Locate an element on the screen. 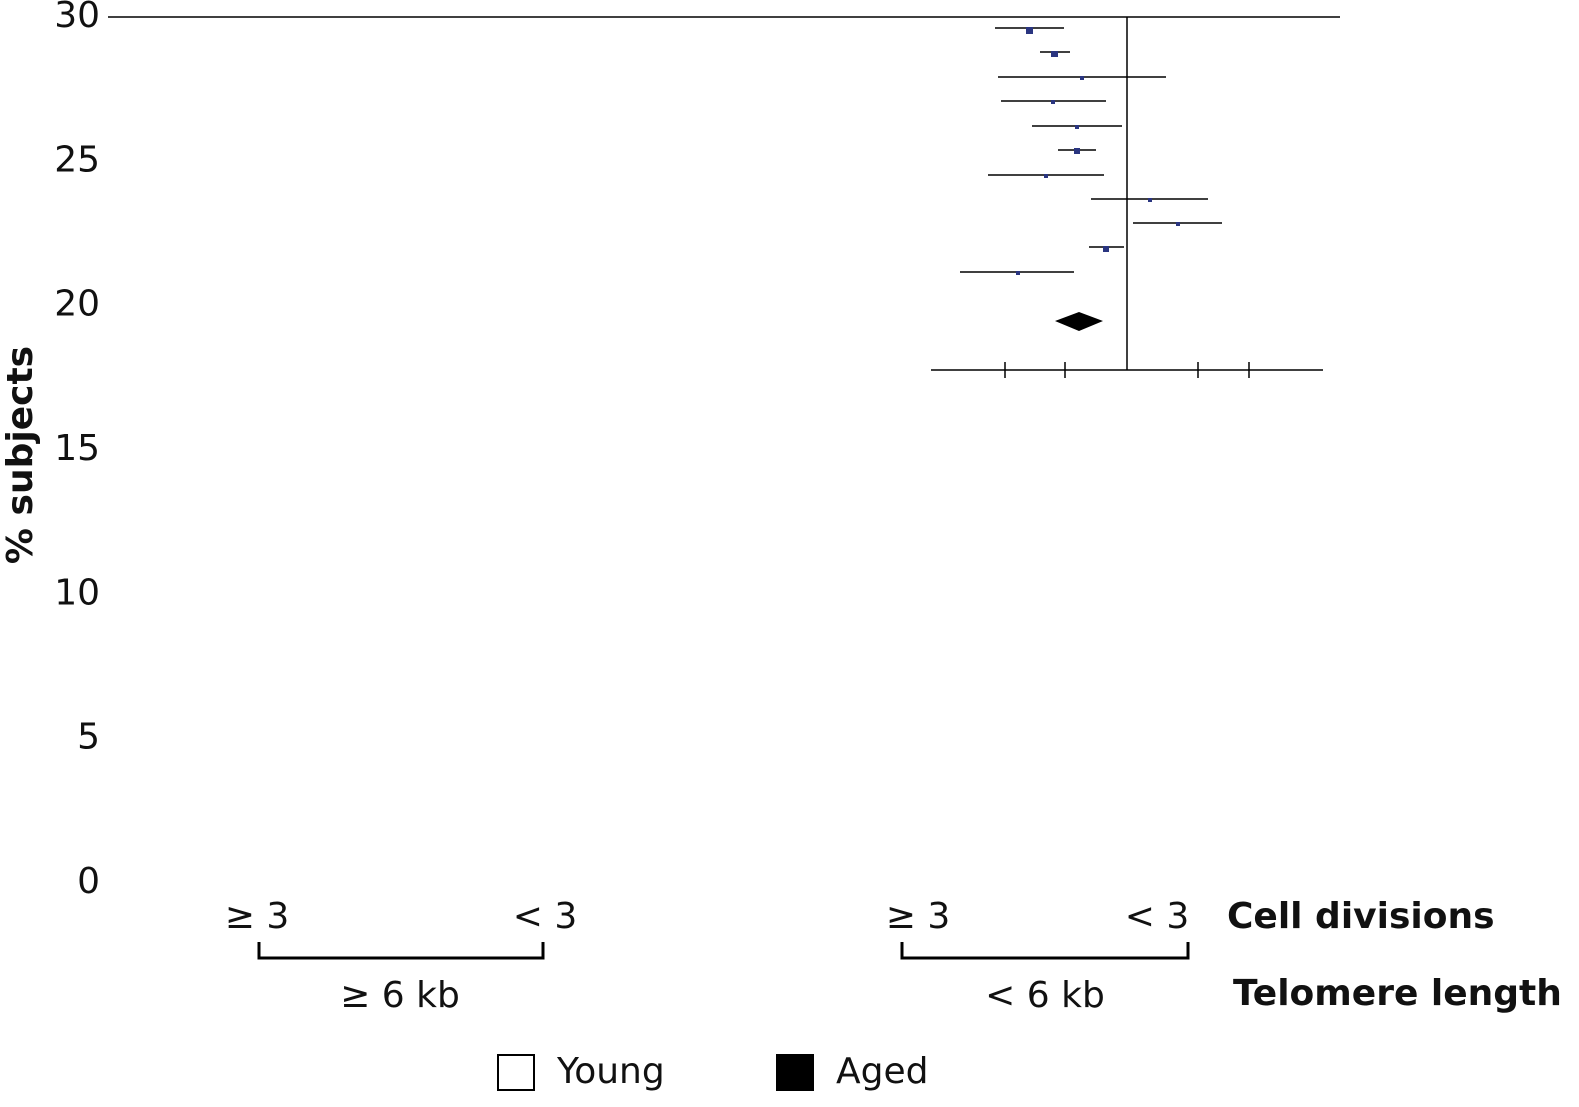  y-tick-label: 20 is located at coordinates (77, 304).